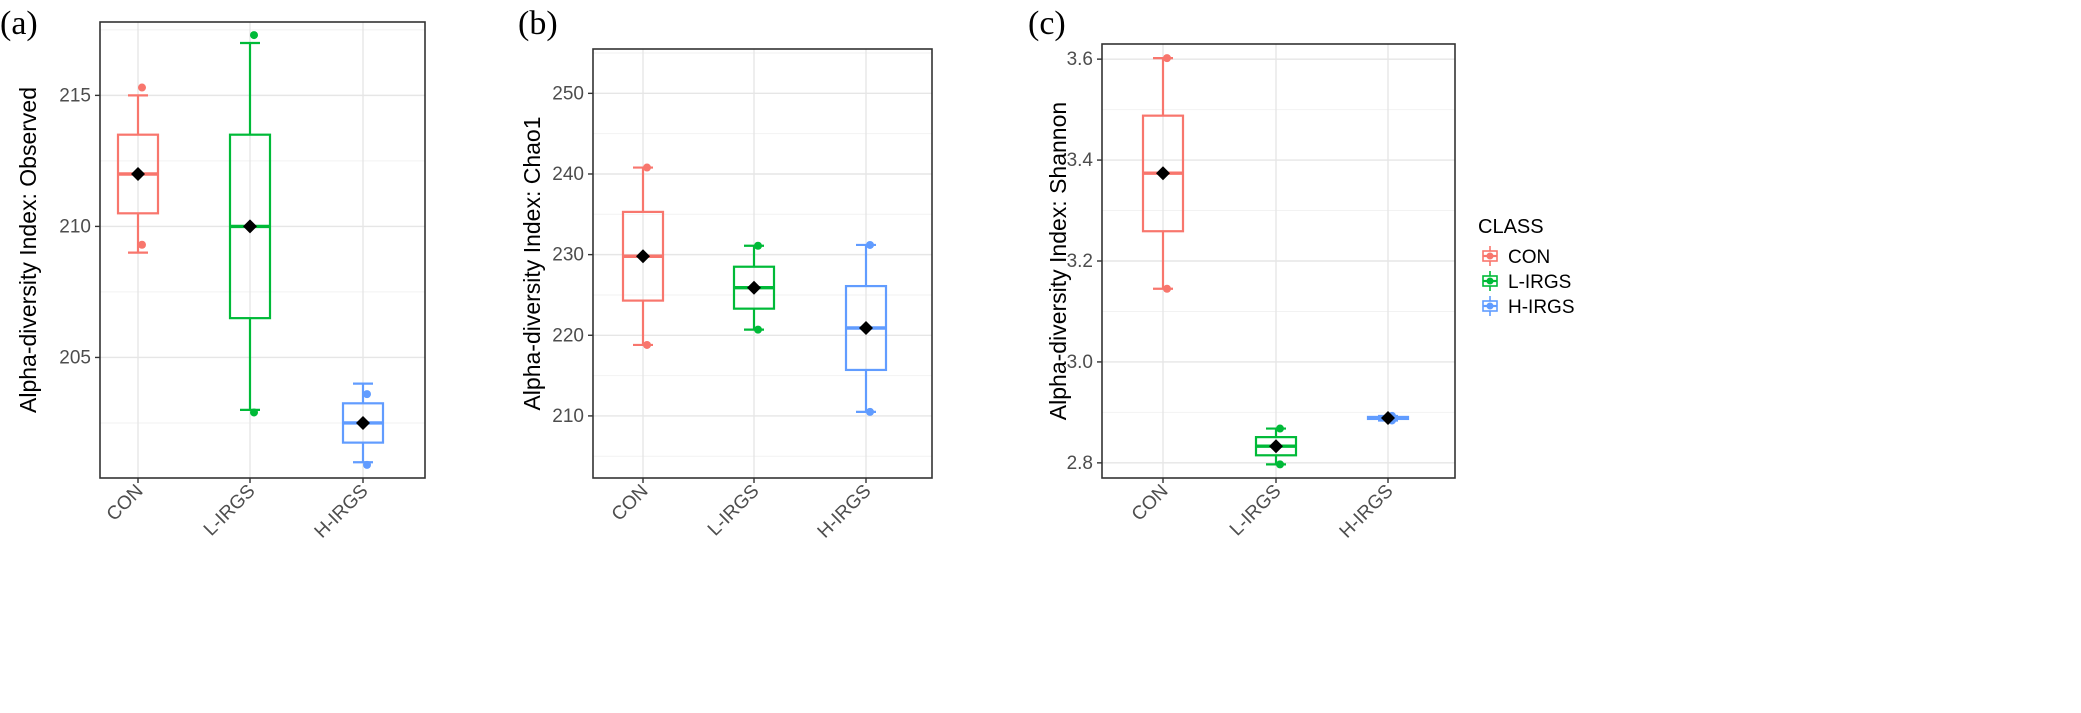  I want to click on y-tick-label: 3.4, so click(1080, 160).